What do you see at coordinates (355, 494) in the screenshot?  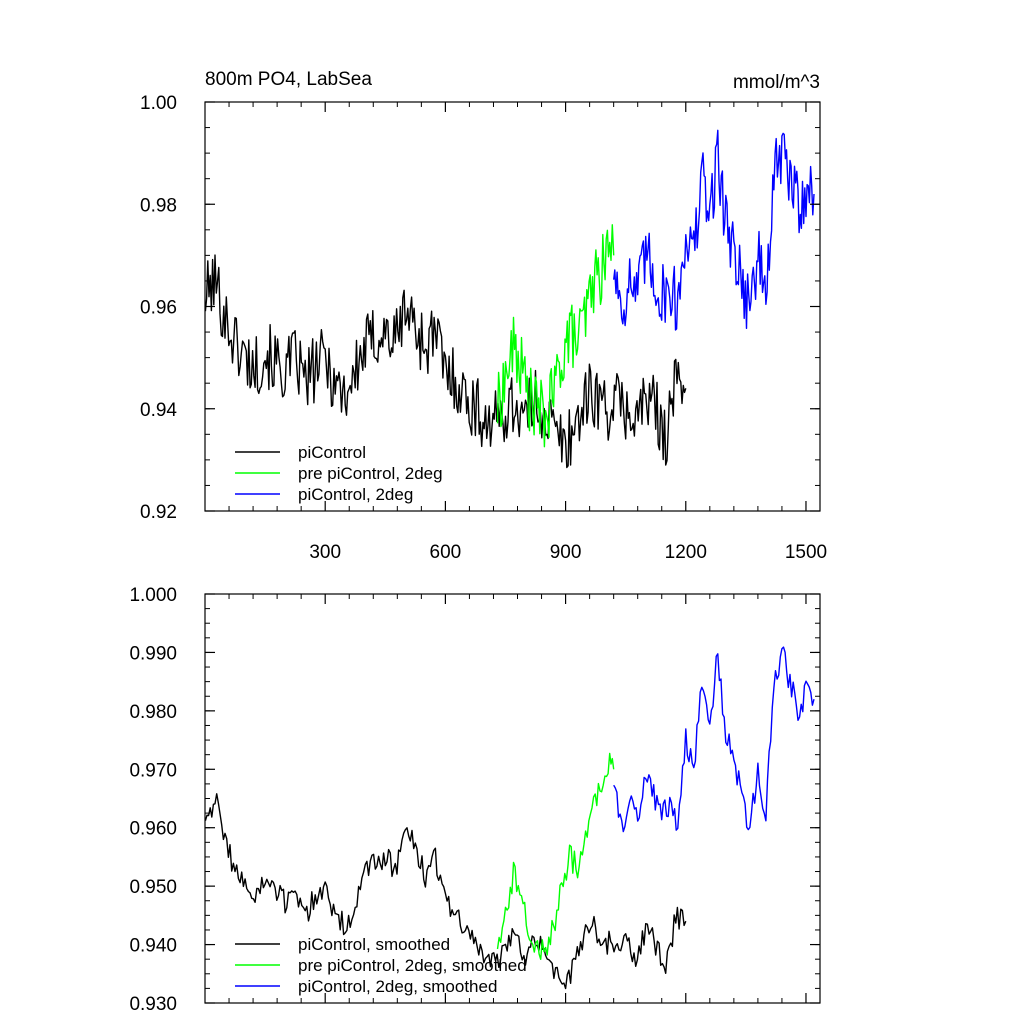 I see `legend-label: piControl, 2deg` at bounding box center [355, 494].